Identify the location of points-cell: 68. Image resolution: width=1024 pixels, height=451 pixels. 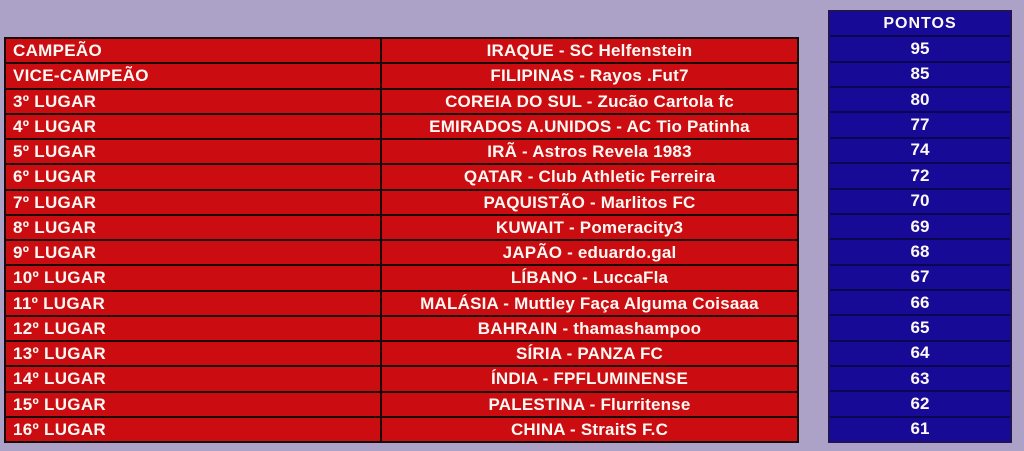
(920, 253).